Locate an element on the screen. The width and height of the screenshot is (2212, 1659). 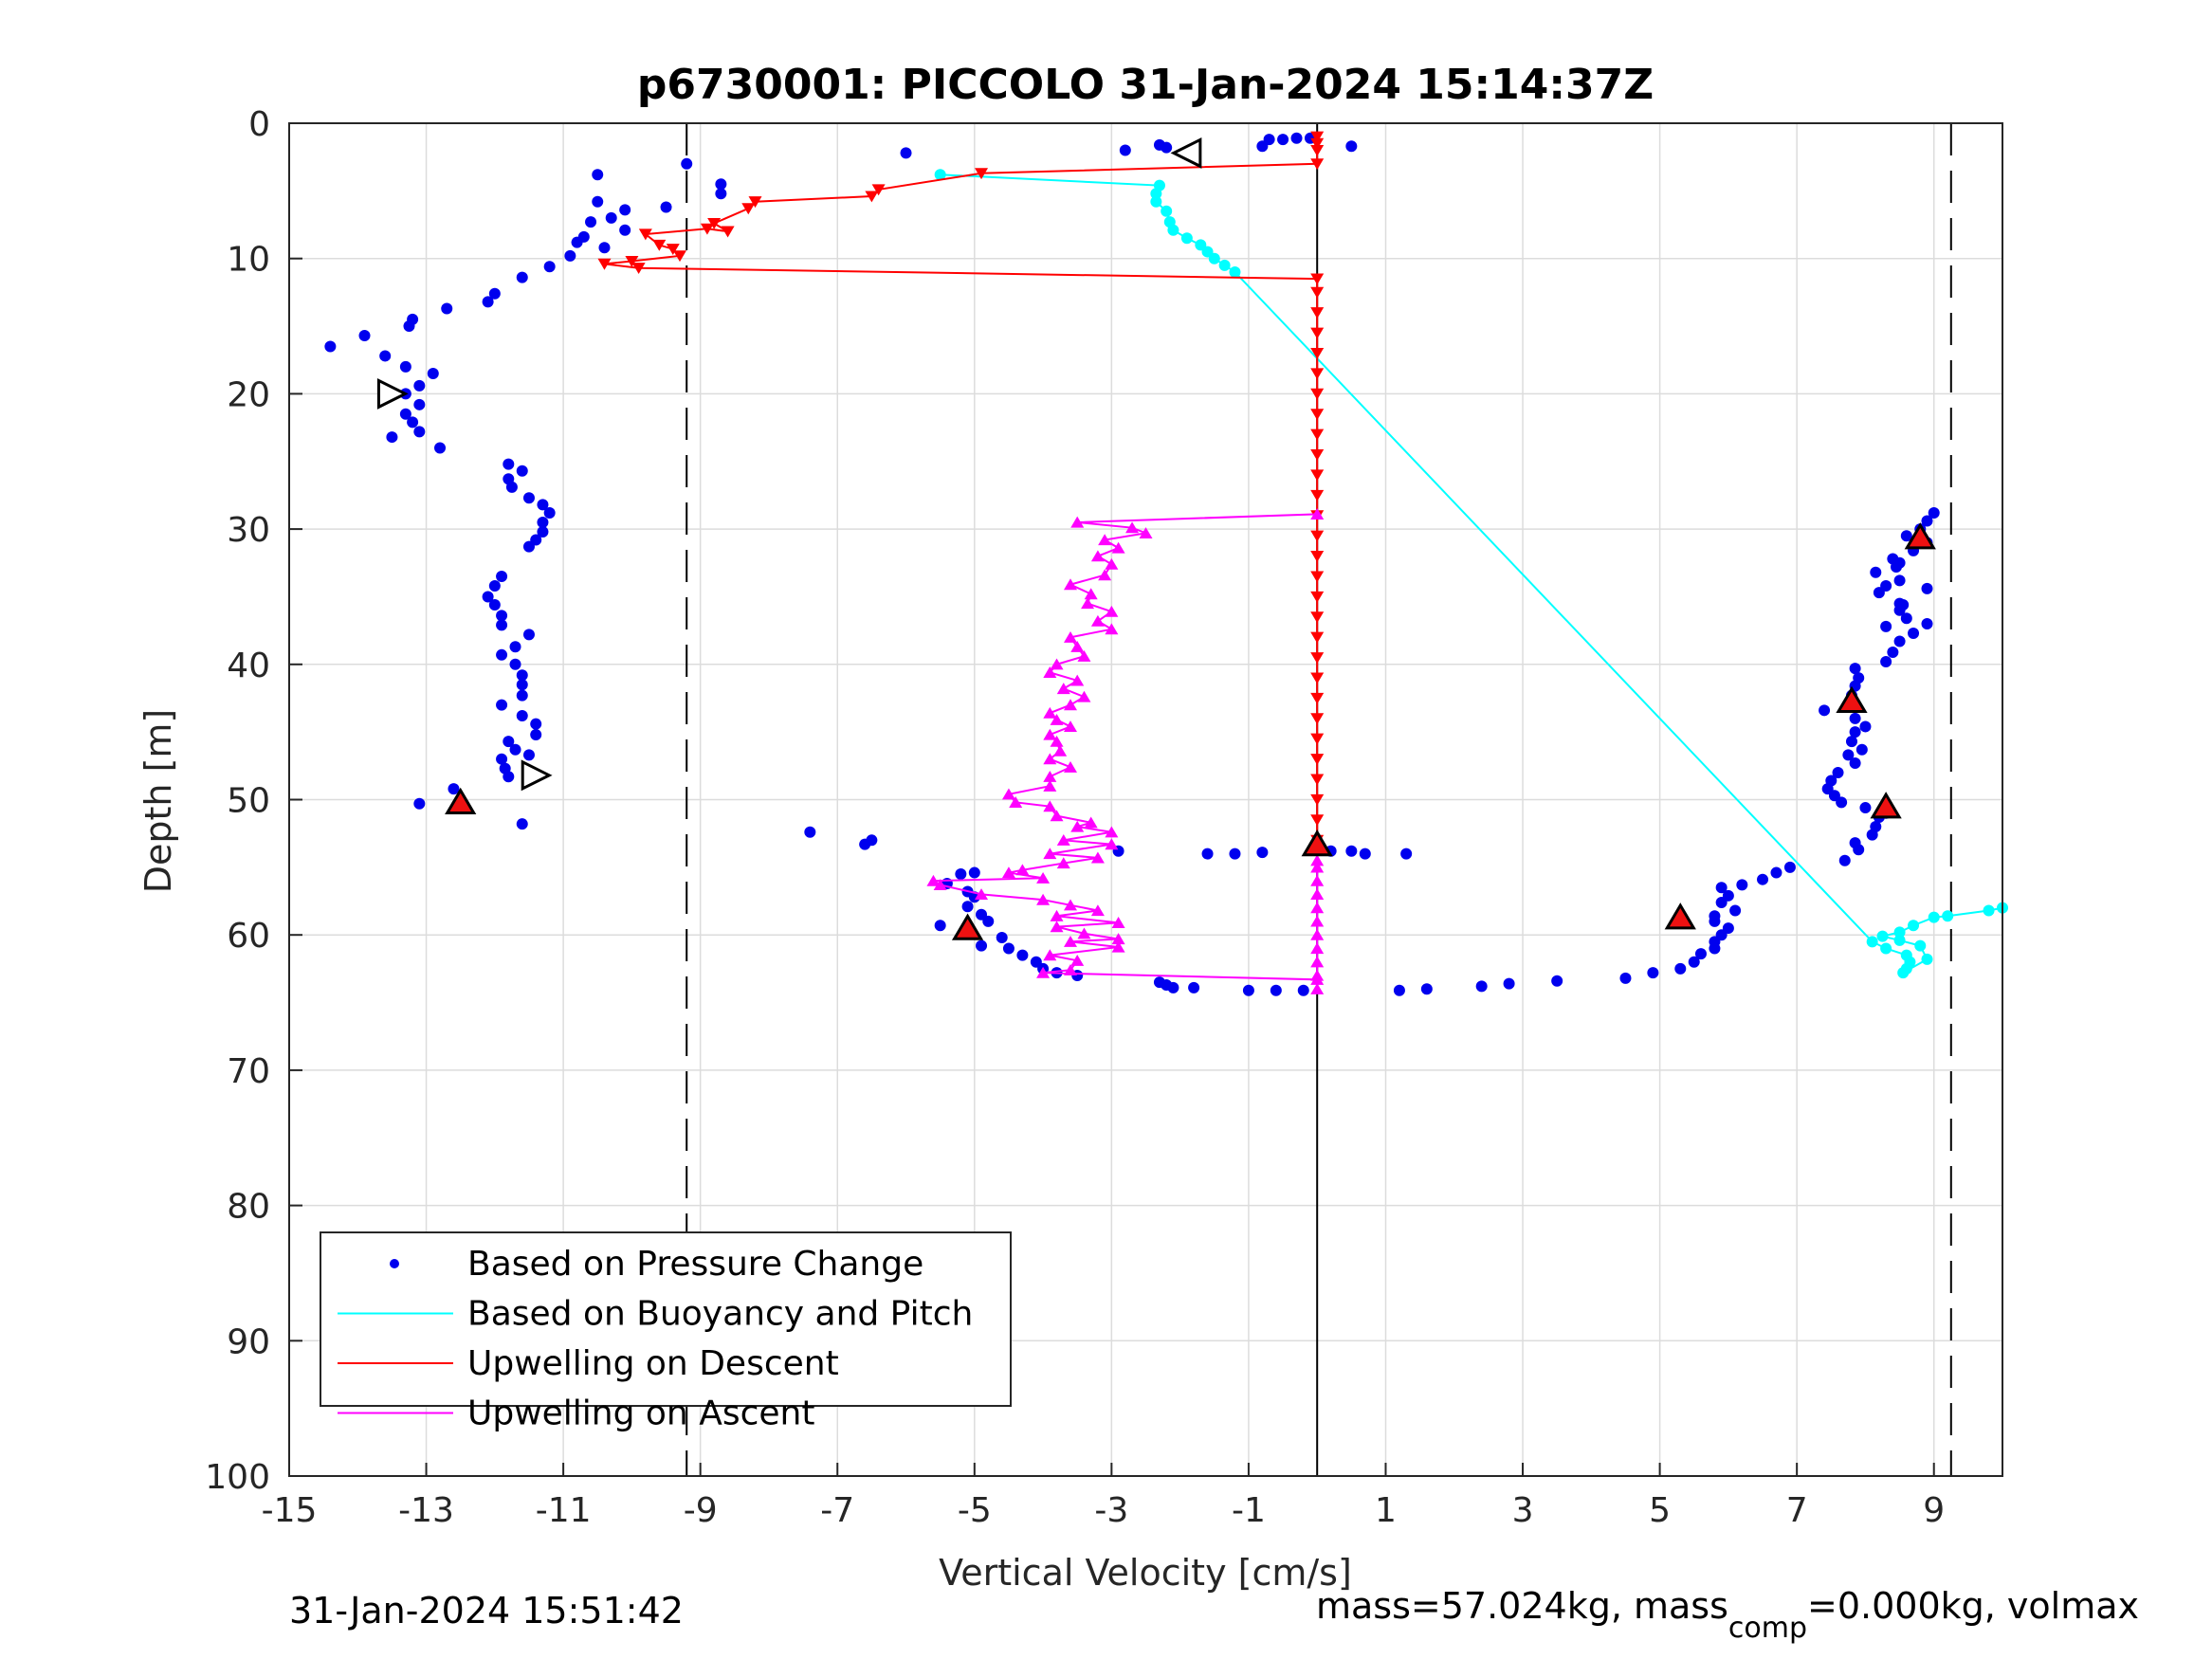
x-tick-label-9: 3 is located at coordinates (1523, 1510).